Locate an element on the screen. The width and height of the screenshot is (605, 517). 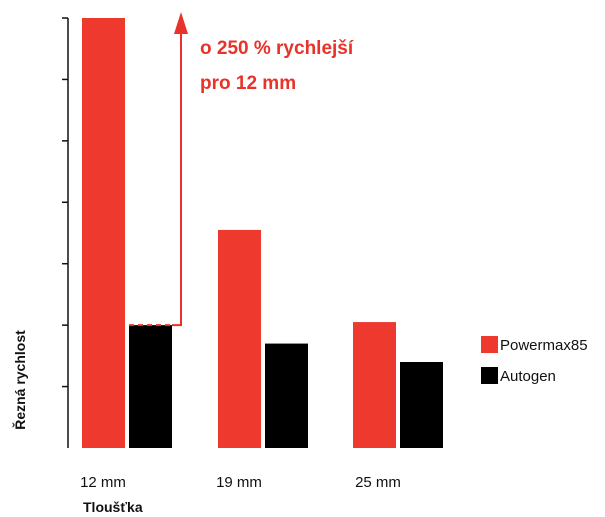
x-tick-labels: 12 mm 19 mm 25 mm is located at coordinates (240, 482).